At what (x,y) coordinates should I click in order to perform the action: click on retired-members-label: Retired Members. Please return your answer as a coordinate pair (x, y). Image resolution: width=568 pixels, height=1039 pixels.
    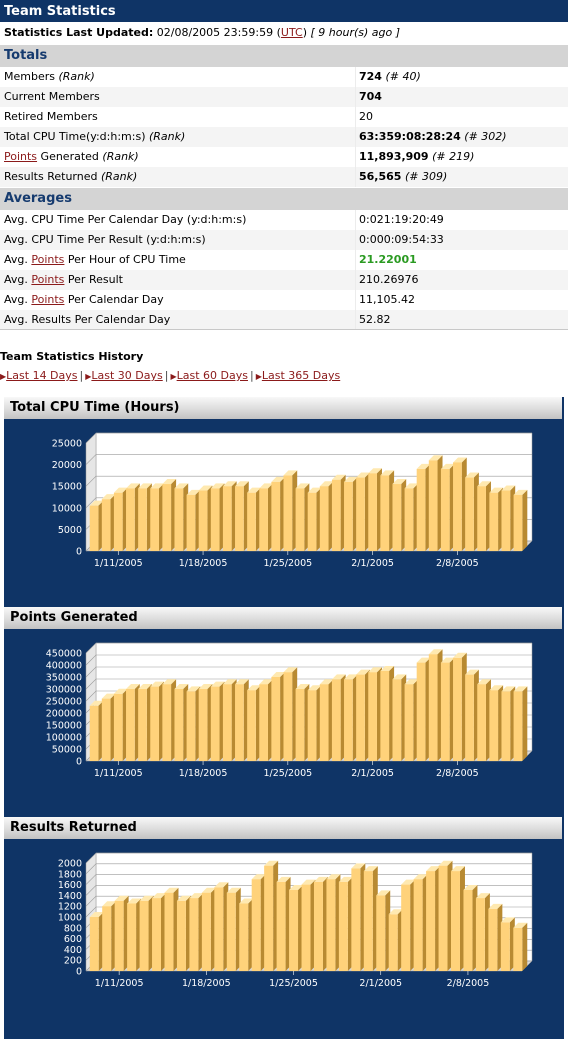
    Looking at the image, I should click on (51, 116).